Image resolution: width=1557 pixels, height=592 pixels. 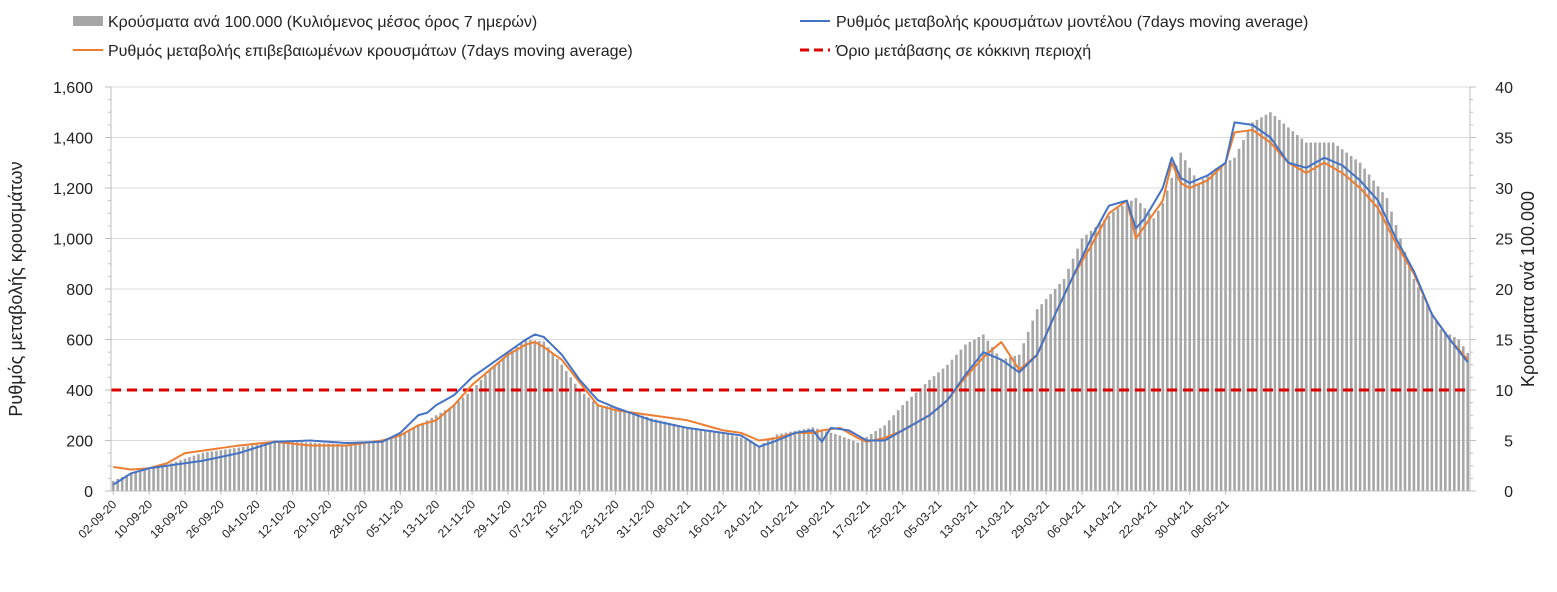 What do you see at coordinates (851, 519) in the screenshot?
I see `x-tick-label: 17-02-21` at bounding box center [851, 519].